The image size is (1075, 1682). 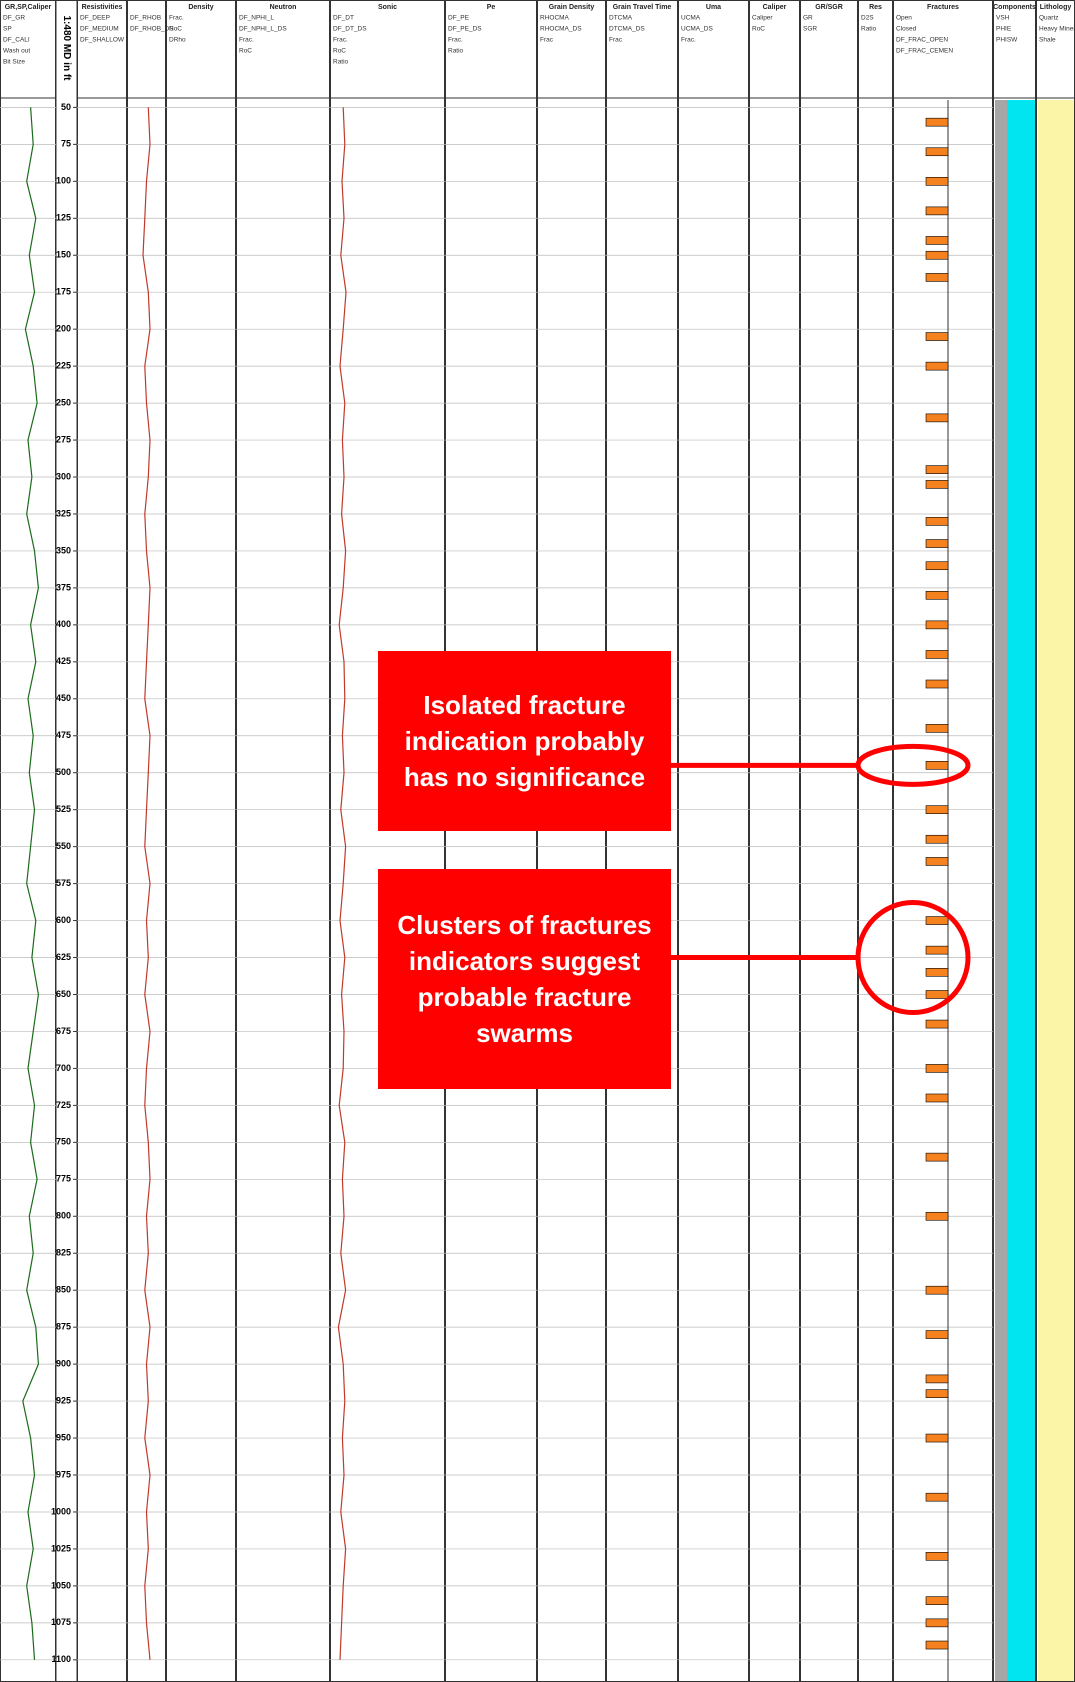 What do you see at coordinates (775, 7) in the screenshot?
I see `track-title: Caliper` at bounding box center [775, 7].